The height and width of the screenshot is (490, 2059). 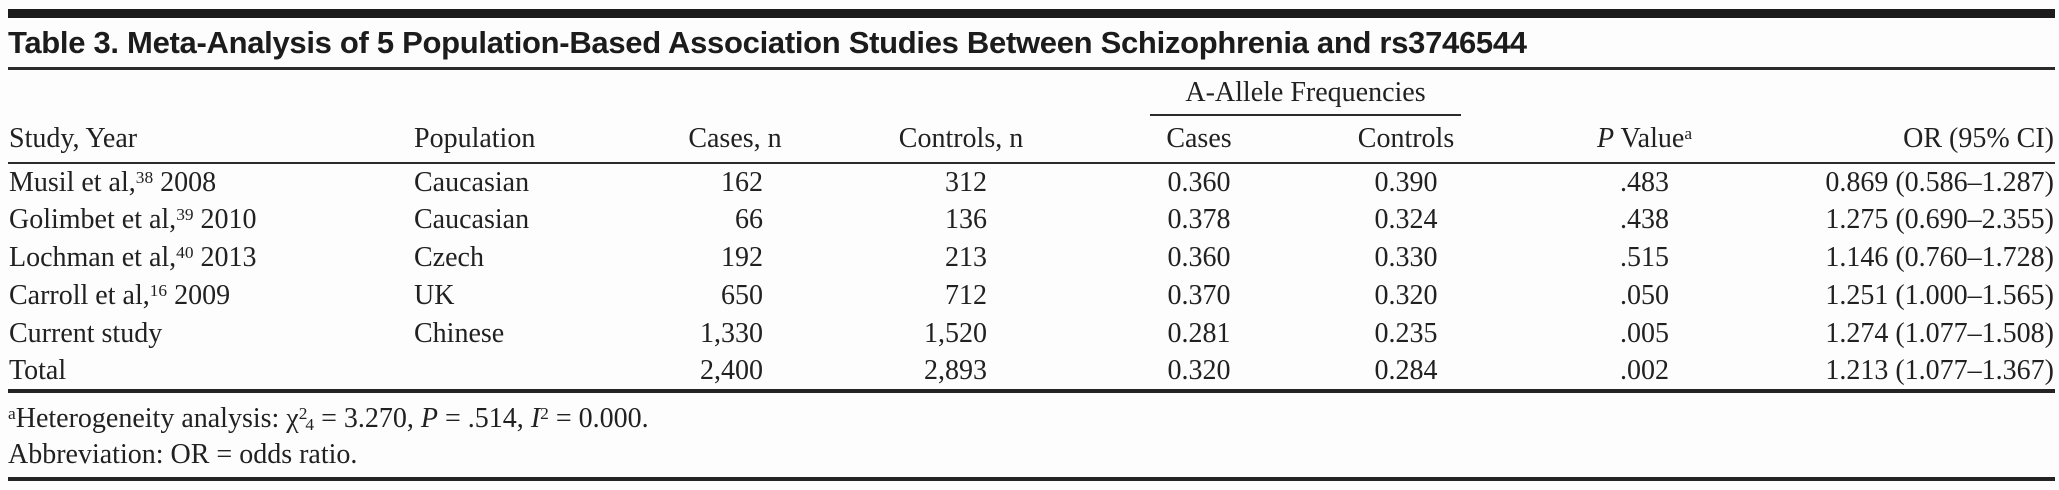 What do you see at coordinates (565, 93) in the screenshot?
I see `spanner-empty-left` at bounding box center [565, 93].